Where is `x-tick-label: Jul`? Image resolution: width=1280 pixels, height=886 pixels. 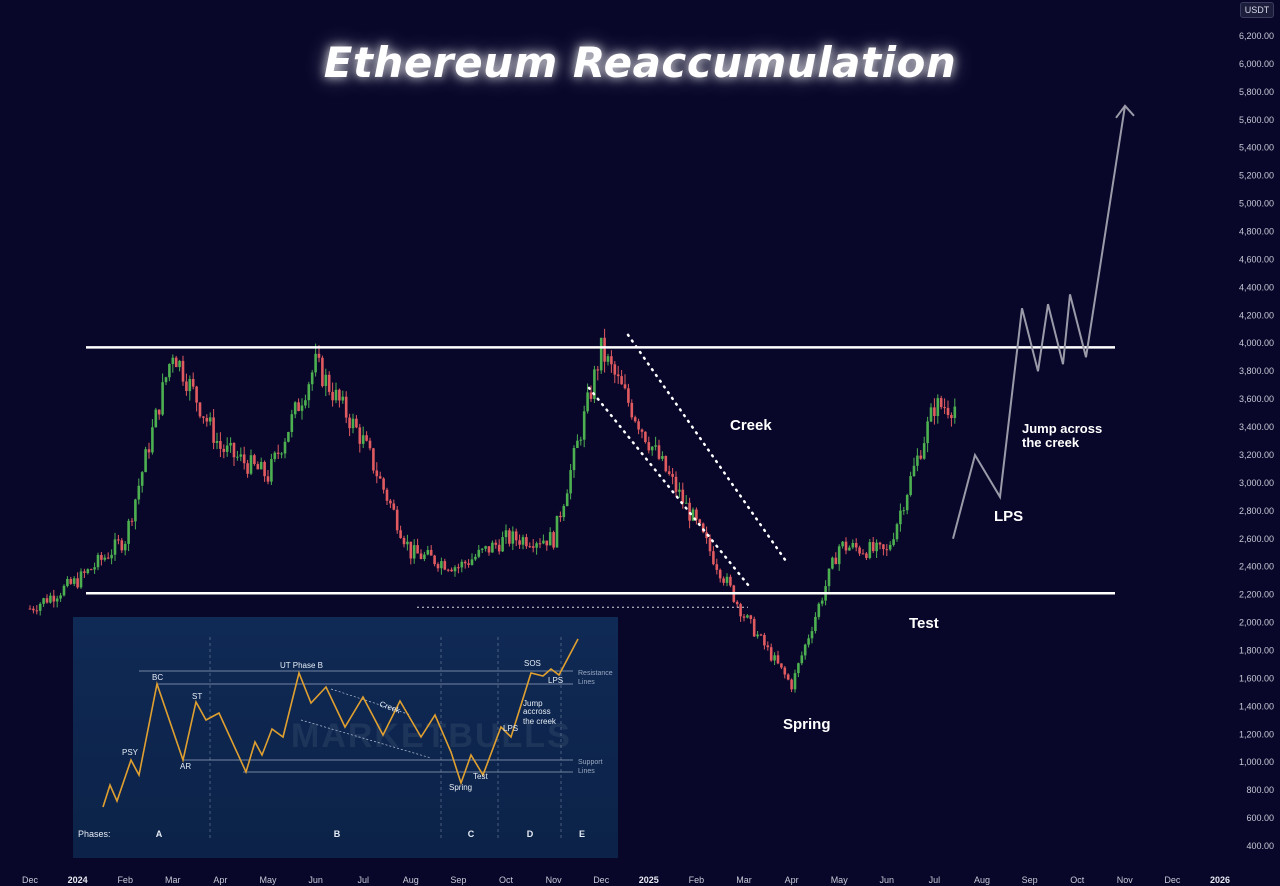 x-tick-label: Jul is located at coordinates (363, 880).